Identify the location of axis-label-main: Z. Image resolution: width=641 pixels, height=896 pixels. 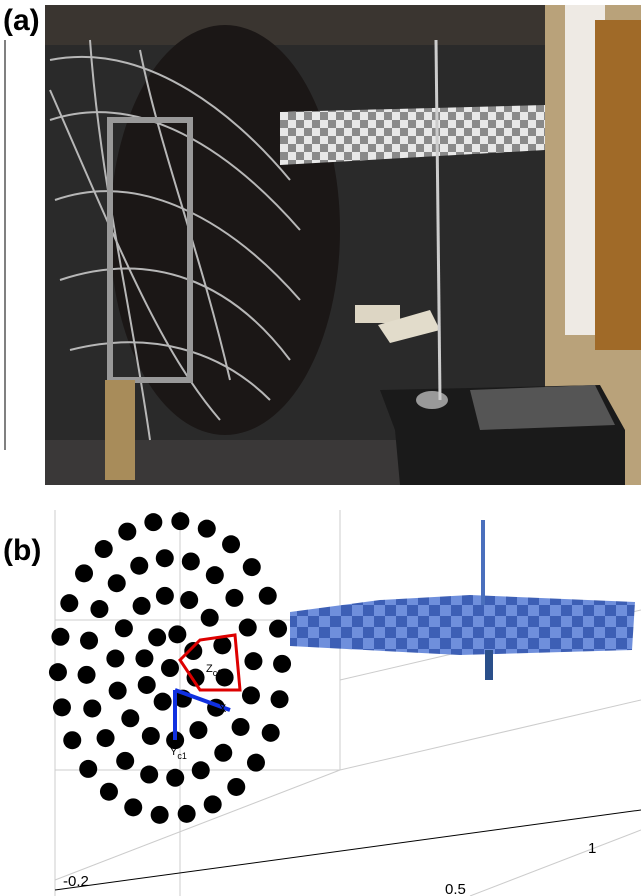
(209, 669).